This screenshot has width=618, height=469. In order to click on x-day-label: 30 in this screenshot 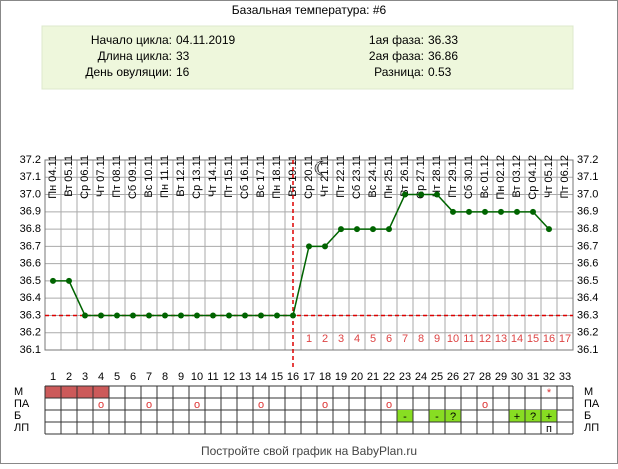, I will do `click(517, 377)`.